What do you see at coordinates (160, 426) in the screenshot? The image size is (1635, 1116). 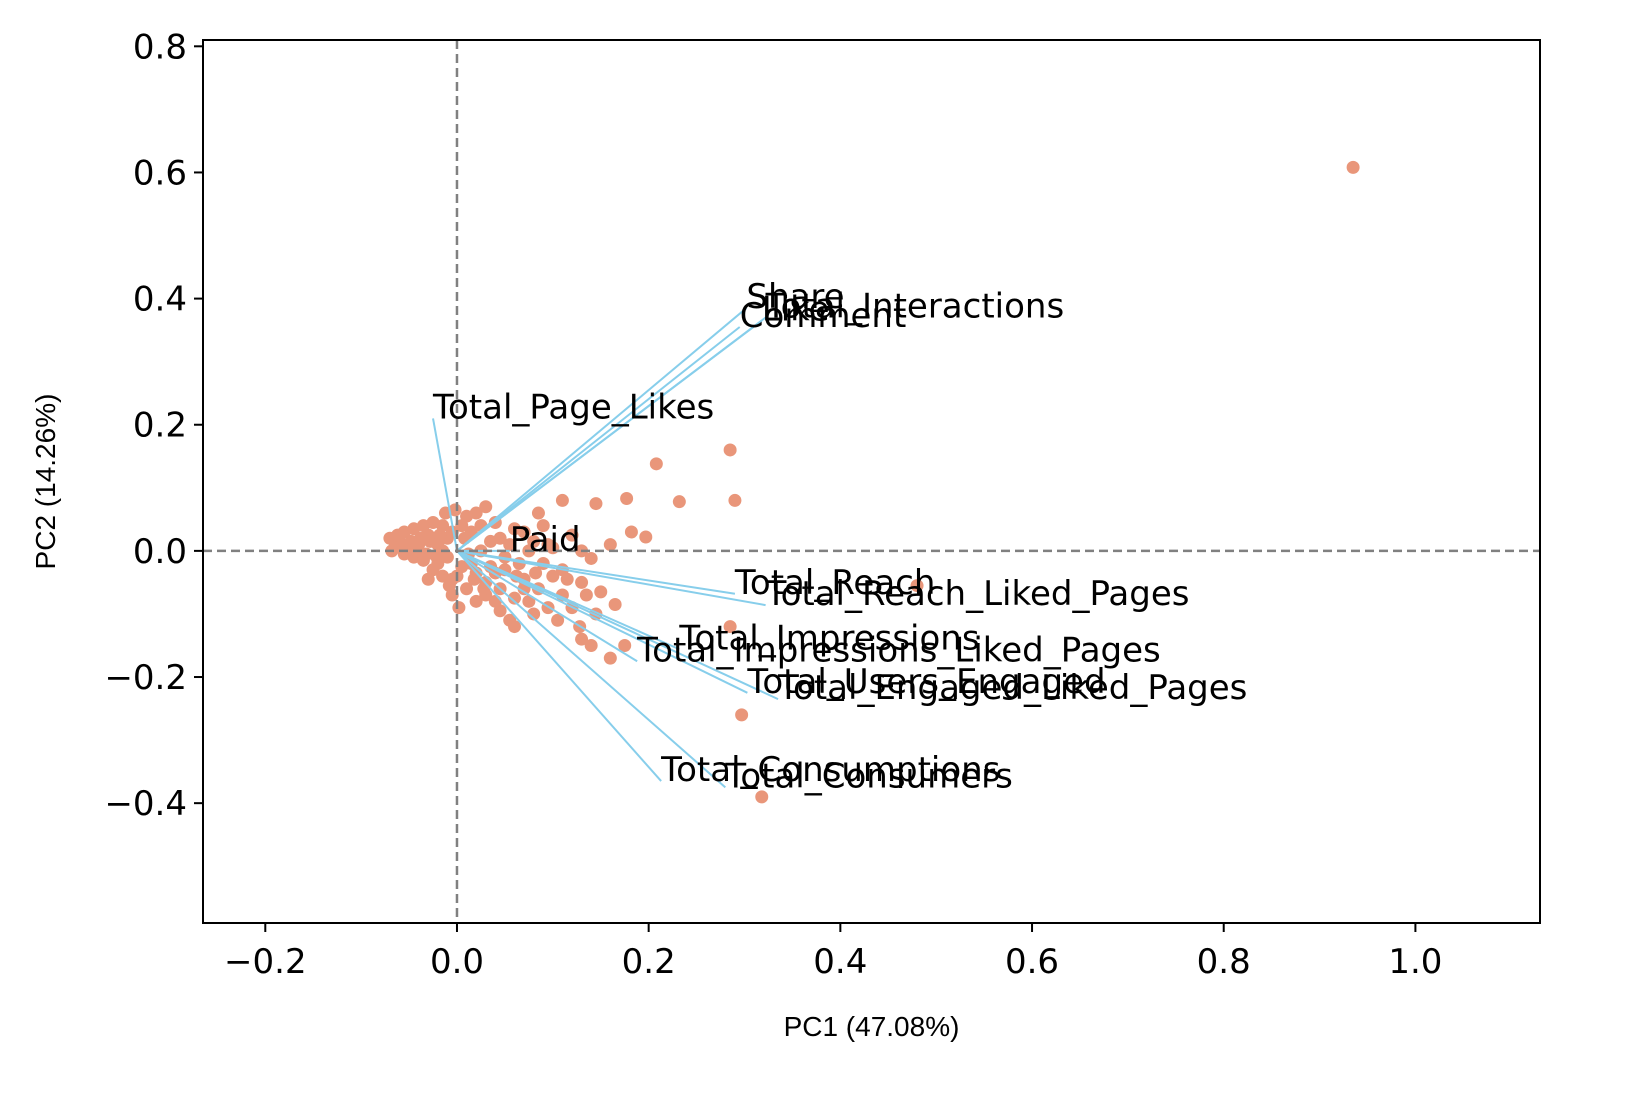 I see `y-tick-label: 0.2` at bounding box center [160, 426].